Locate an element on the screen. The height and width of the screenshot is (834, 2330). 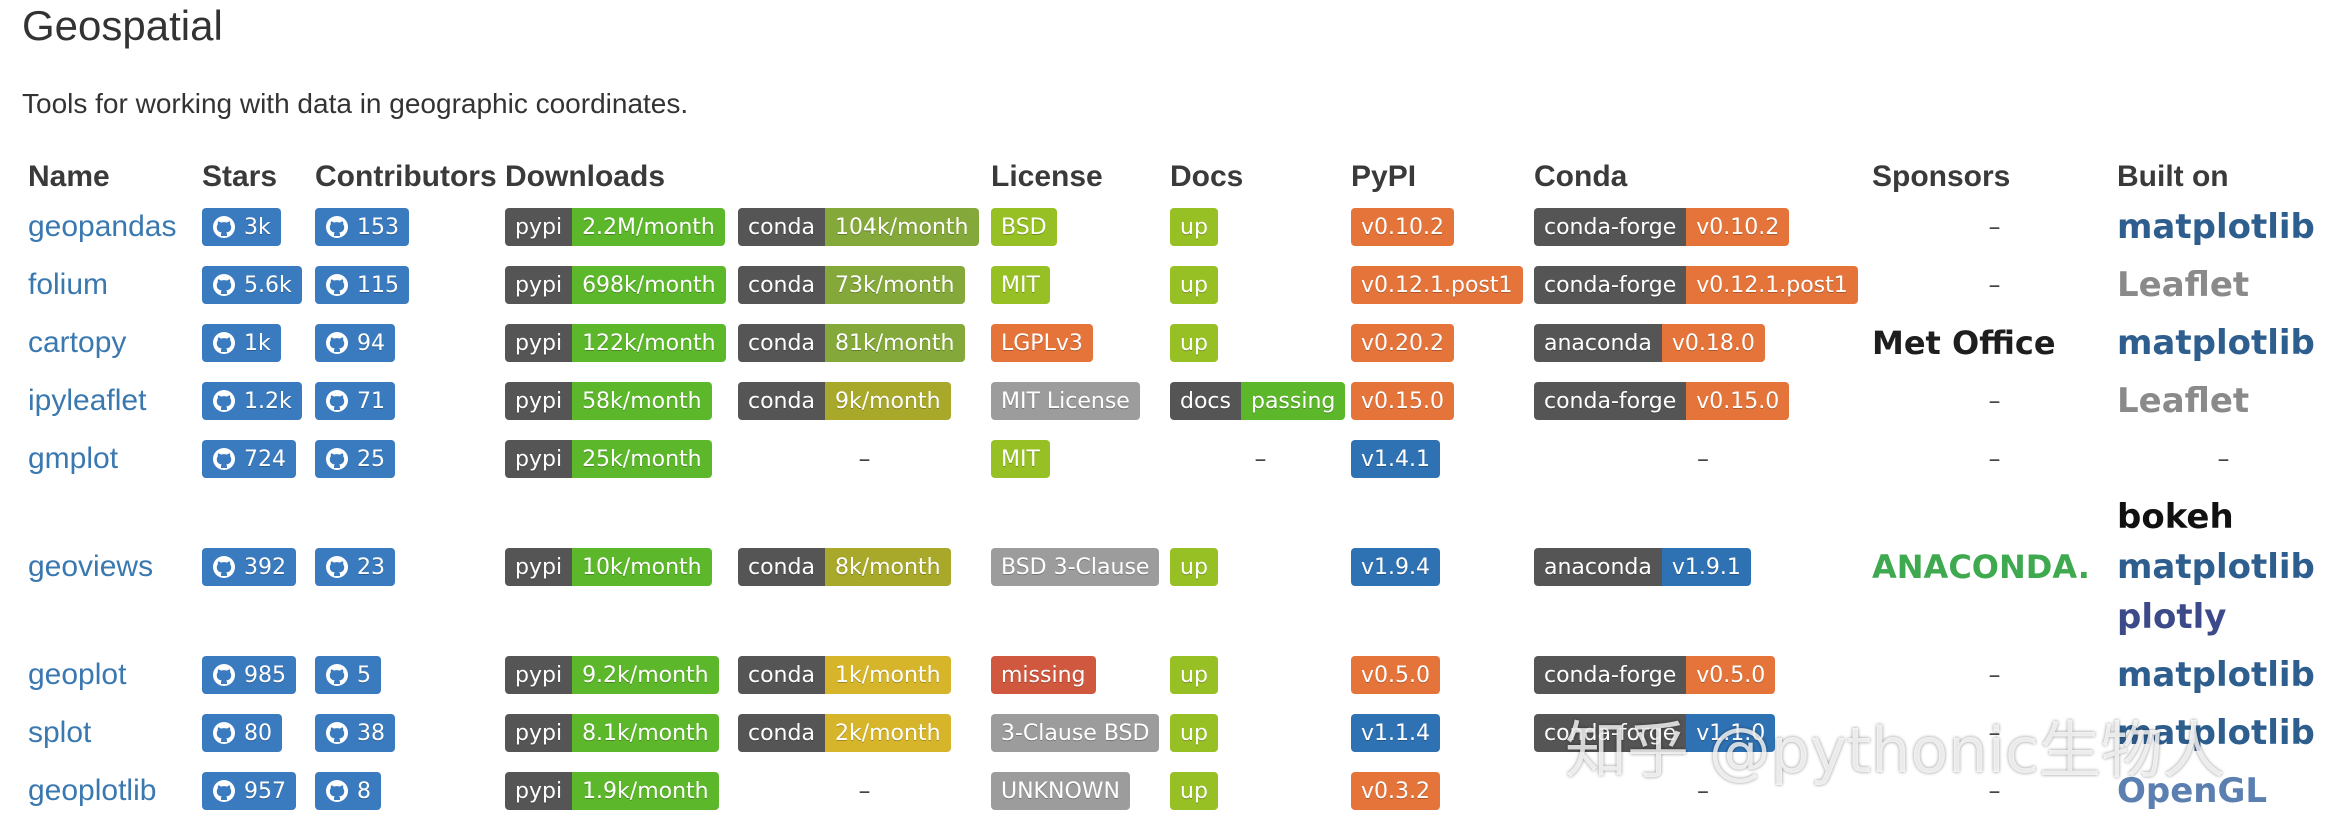
badge: pypi 10k/month is located at coordinates (608, 567).